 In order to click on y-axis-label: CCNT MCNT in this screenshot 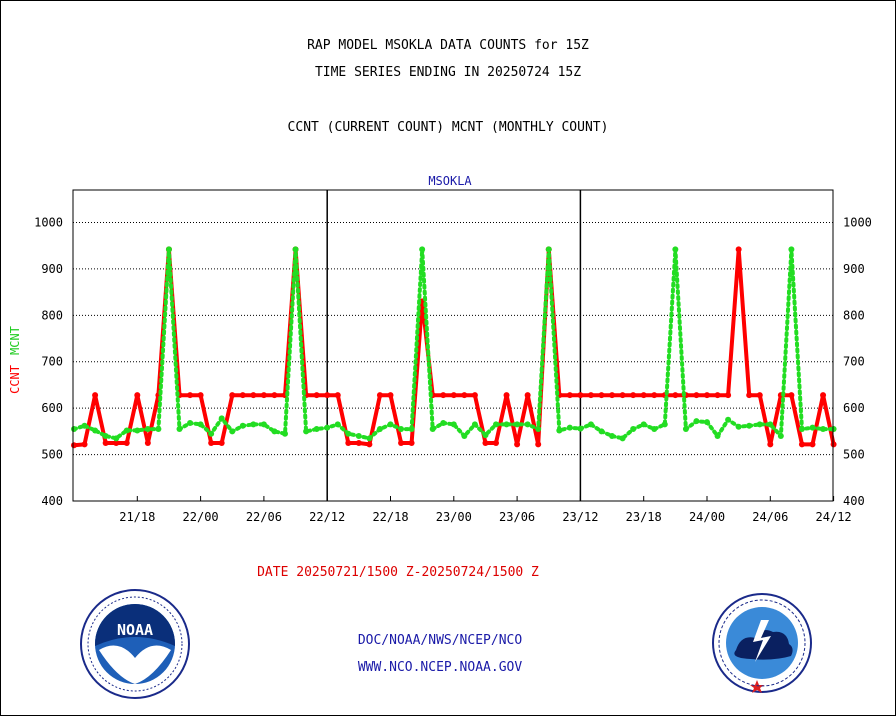, I will do `click(15, 360)`.